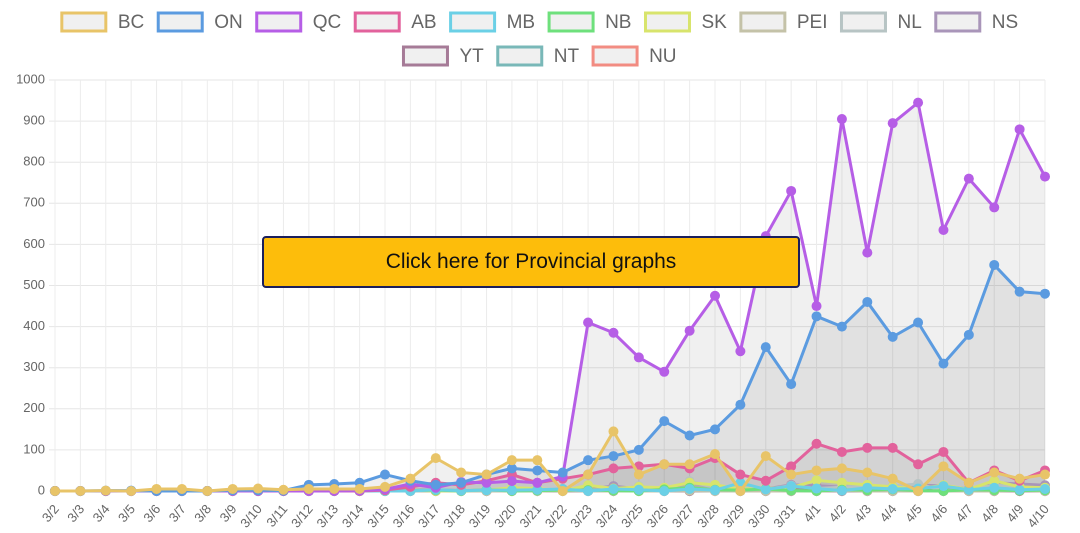 The image size is (1080, 533). What do you see at coordinates (618, 22) in the screenshot?
I see `legend-label: NB` at bounding box center [618, 22].